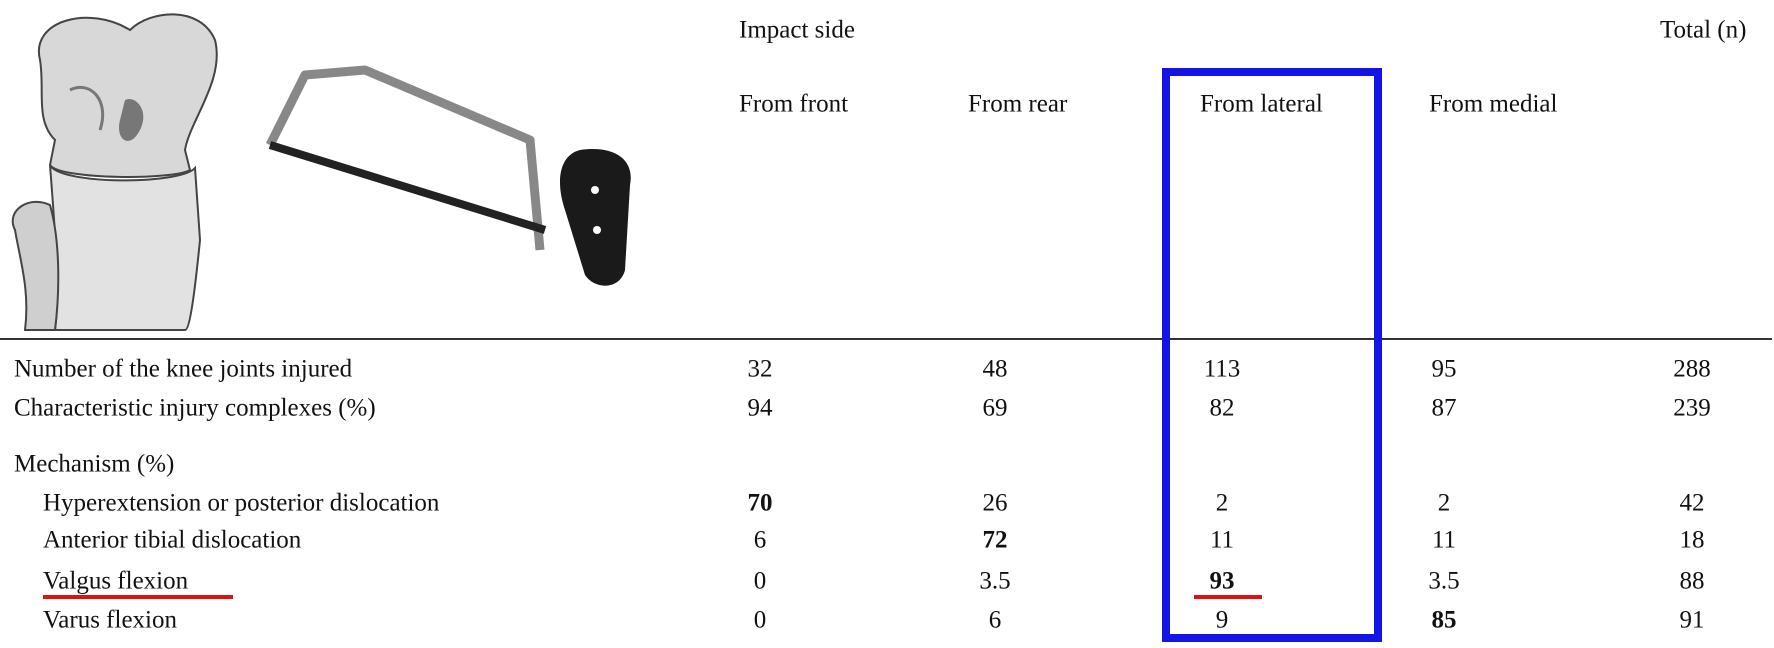 This screenshot has width=1774, height=648. Describe the element at coordinates (761, 408) in the screenshot. I see `cell-value: 94` at that location.